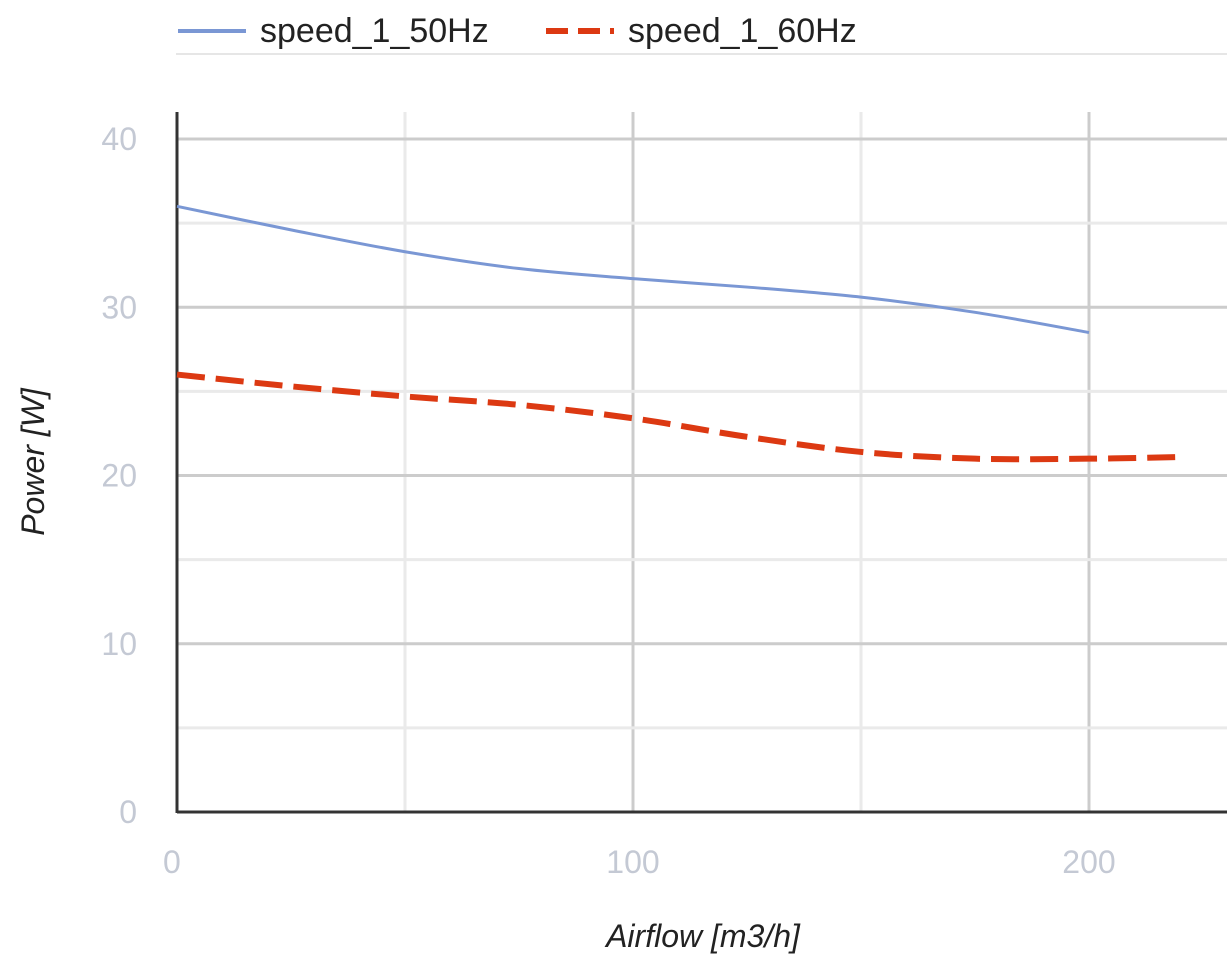  I want to click on y-tick-label: 10, so click(119, 644).